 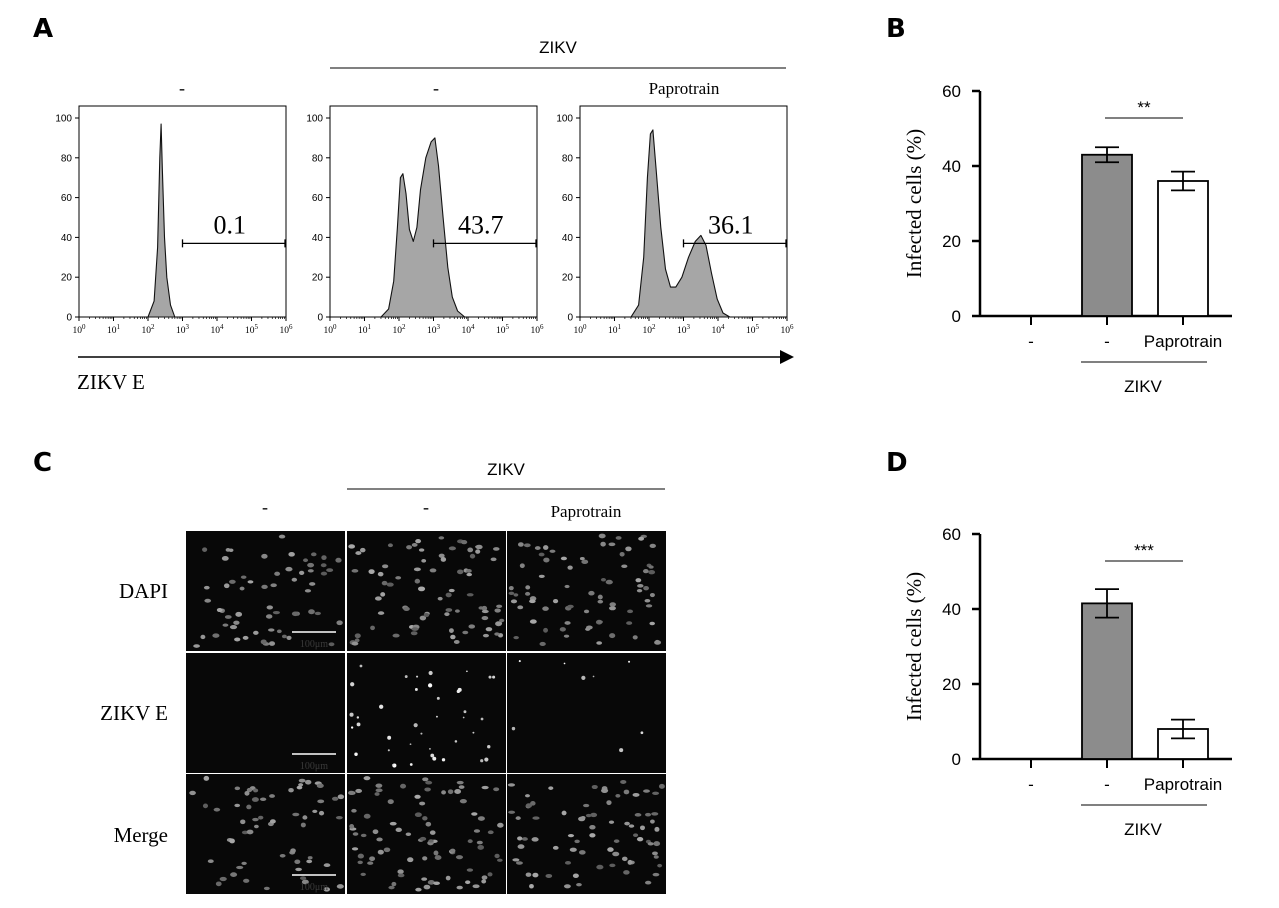 What do you see at coordinates (787, 357) in the screenshot?
I see `panel-a-x-arrowhead` at bounding box center [787, 357].